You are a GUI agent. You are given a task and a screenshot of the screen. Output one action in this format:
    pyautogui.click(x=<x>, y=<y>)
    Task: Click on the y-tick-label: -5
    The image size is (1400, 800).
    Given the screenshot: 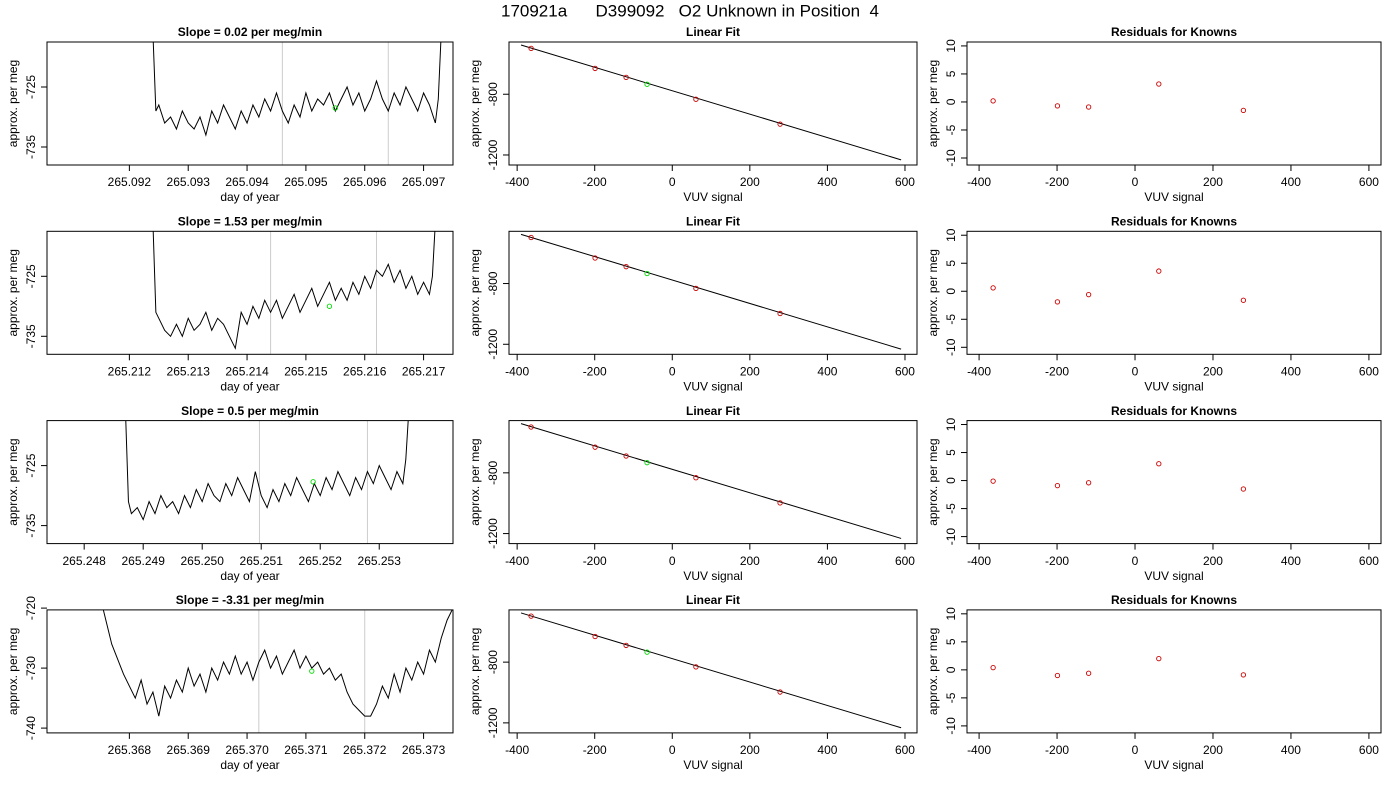 What is the action you would take?
    pyautogui.click(x=951, y=508)
    